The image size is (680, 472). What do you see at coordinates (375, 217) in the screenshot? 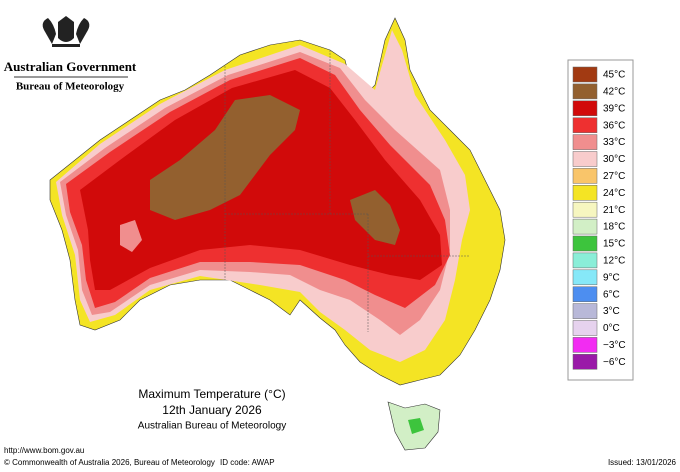
I see `zone-42-east` at bounding box center [375, 217].